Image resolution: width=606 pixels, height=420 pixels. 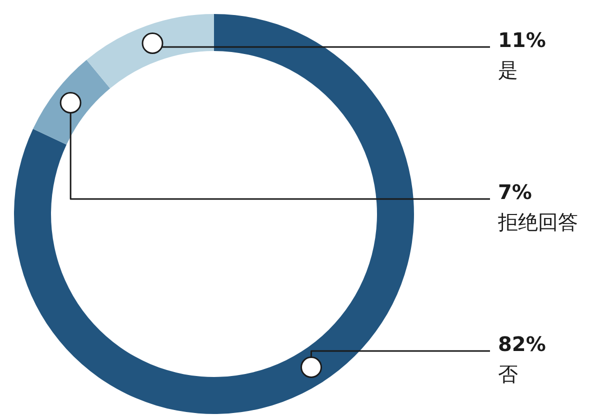 I want to click on data-label: 11%, so click(x=522, y=40).